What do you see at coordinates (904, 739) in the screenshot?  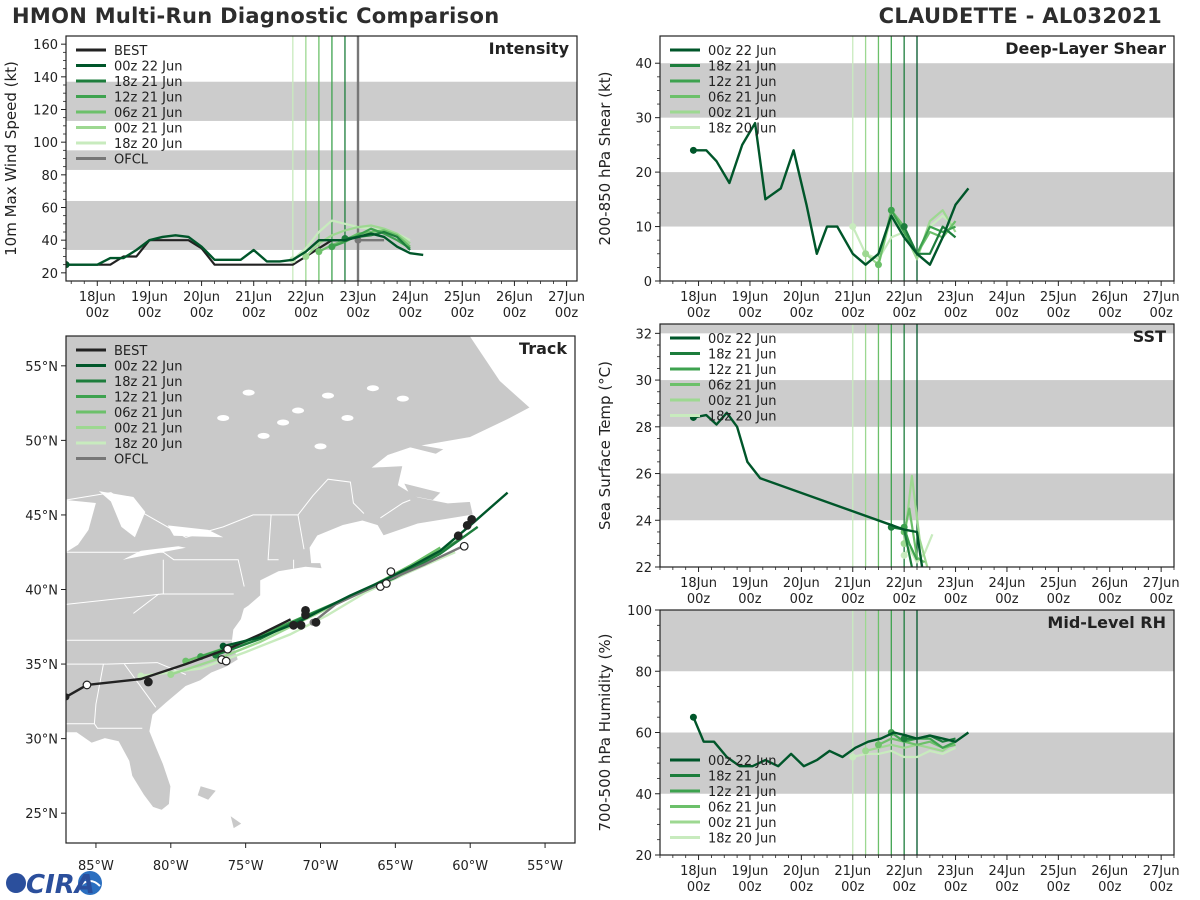 I see `series-start-r18z21` at bounding box center [904, 739].